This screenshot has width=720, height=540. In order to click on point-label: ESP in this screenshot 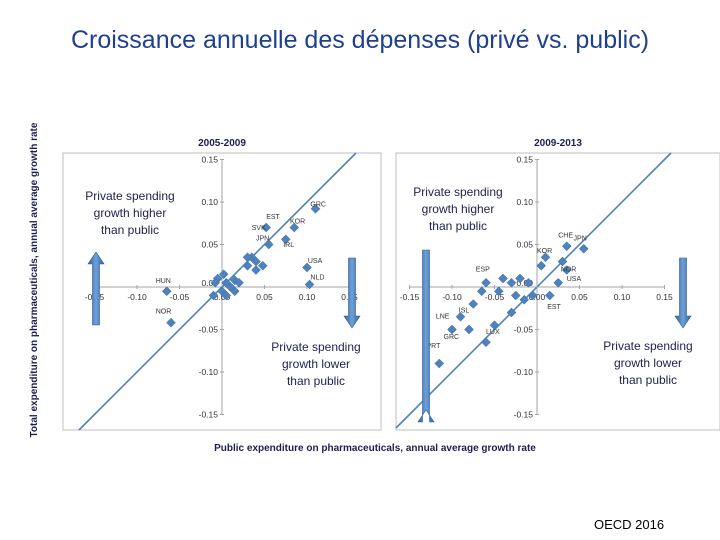, I will do `click(483, 270)`.